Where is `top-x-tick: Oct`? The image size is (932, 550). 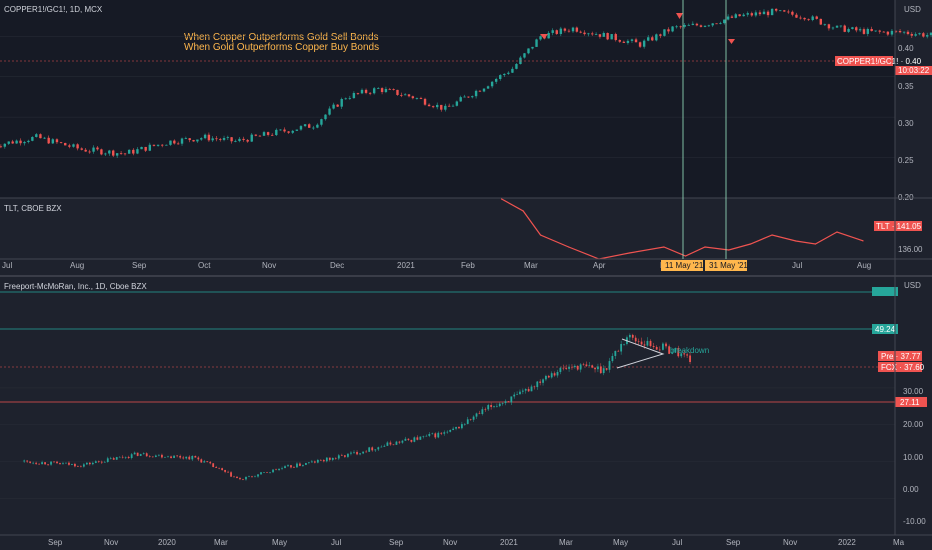
top-x-tick: Oct is located at coordinates (204, 265).